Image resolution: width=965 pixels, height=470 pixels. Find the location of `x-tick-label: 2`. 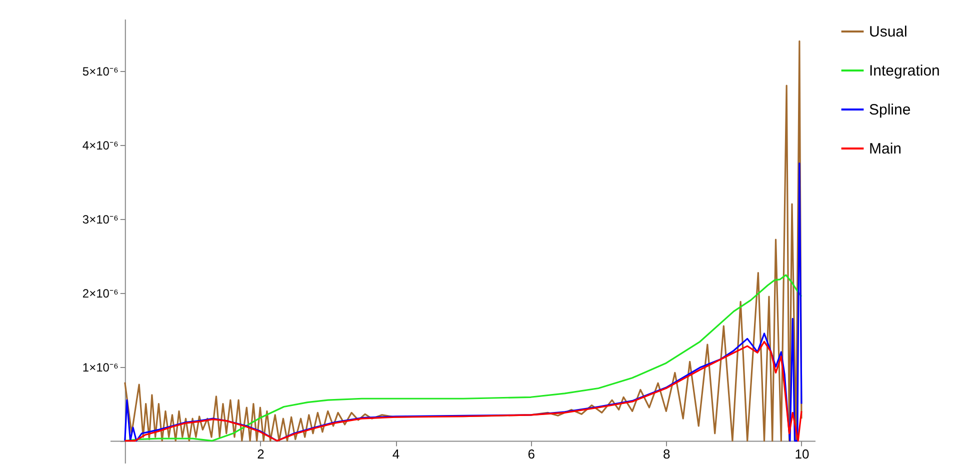

x-tick-label: 2 is located at coordinates (260, 454).